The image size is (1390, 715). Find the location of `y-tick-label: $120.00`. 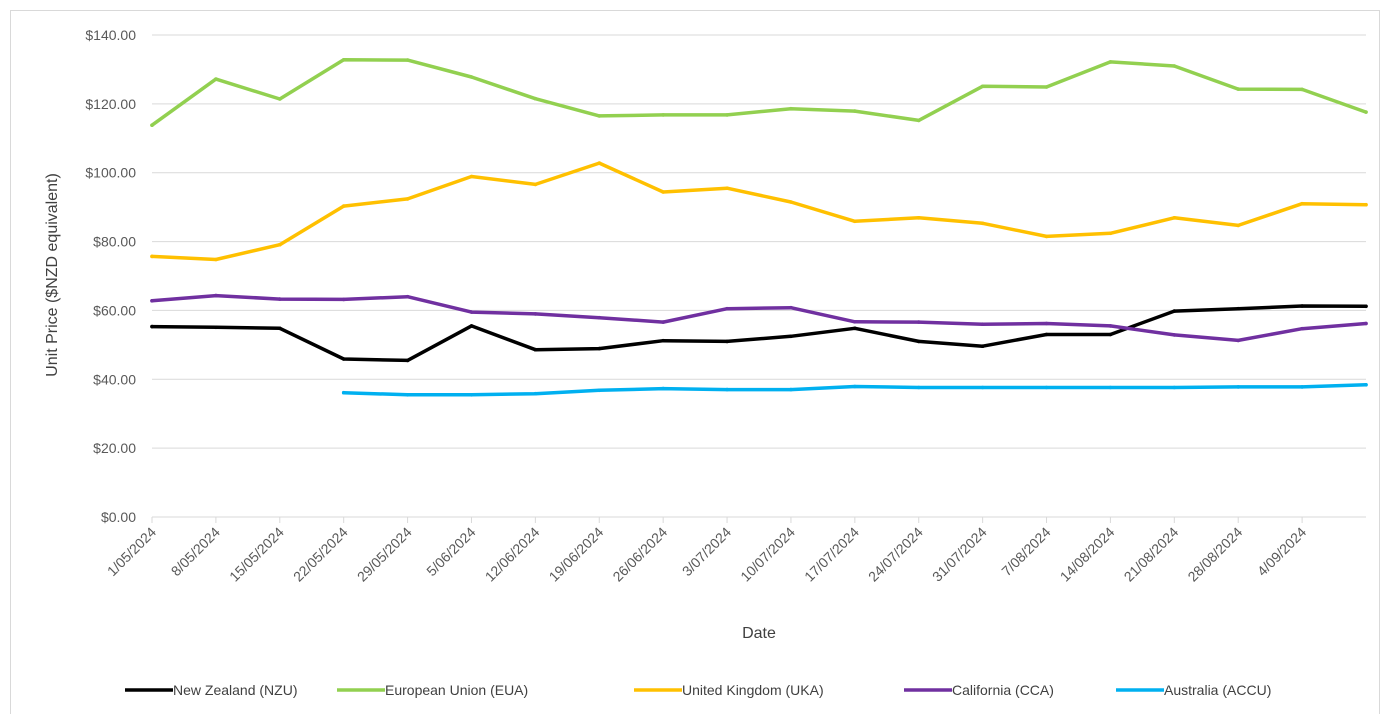

y-tick-label: $120.00 is located at coordinates (110, 104).